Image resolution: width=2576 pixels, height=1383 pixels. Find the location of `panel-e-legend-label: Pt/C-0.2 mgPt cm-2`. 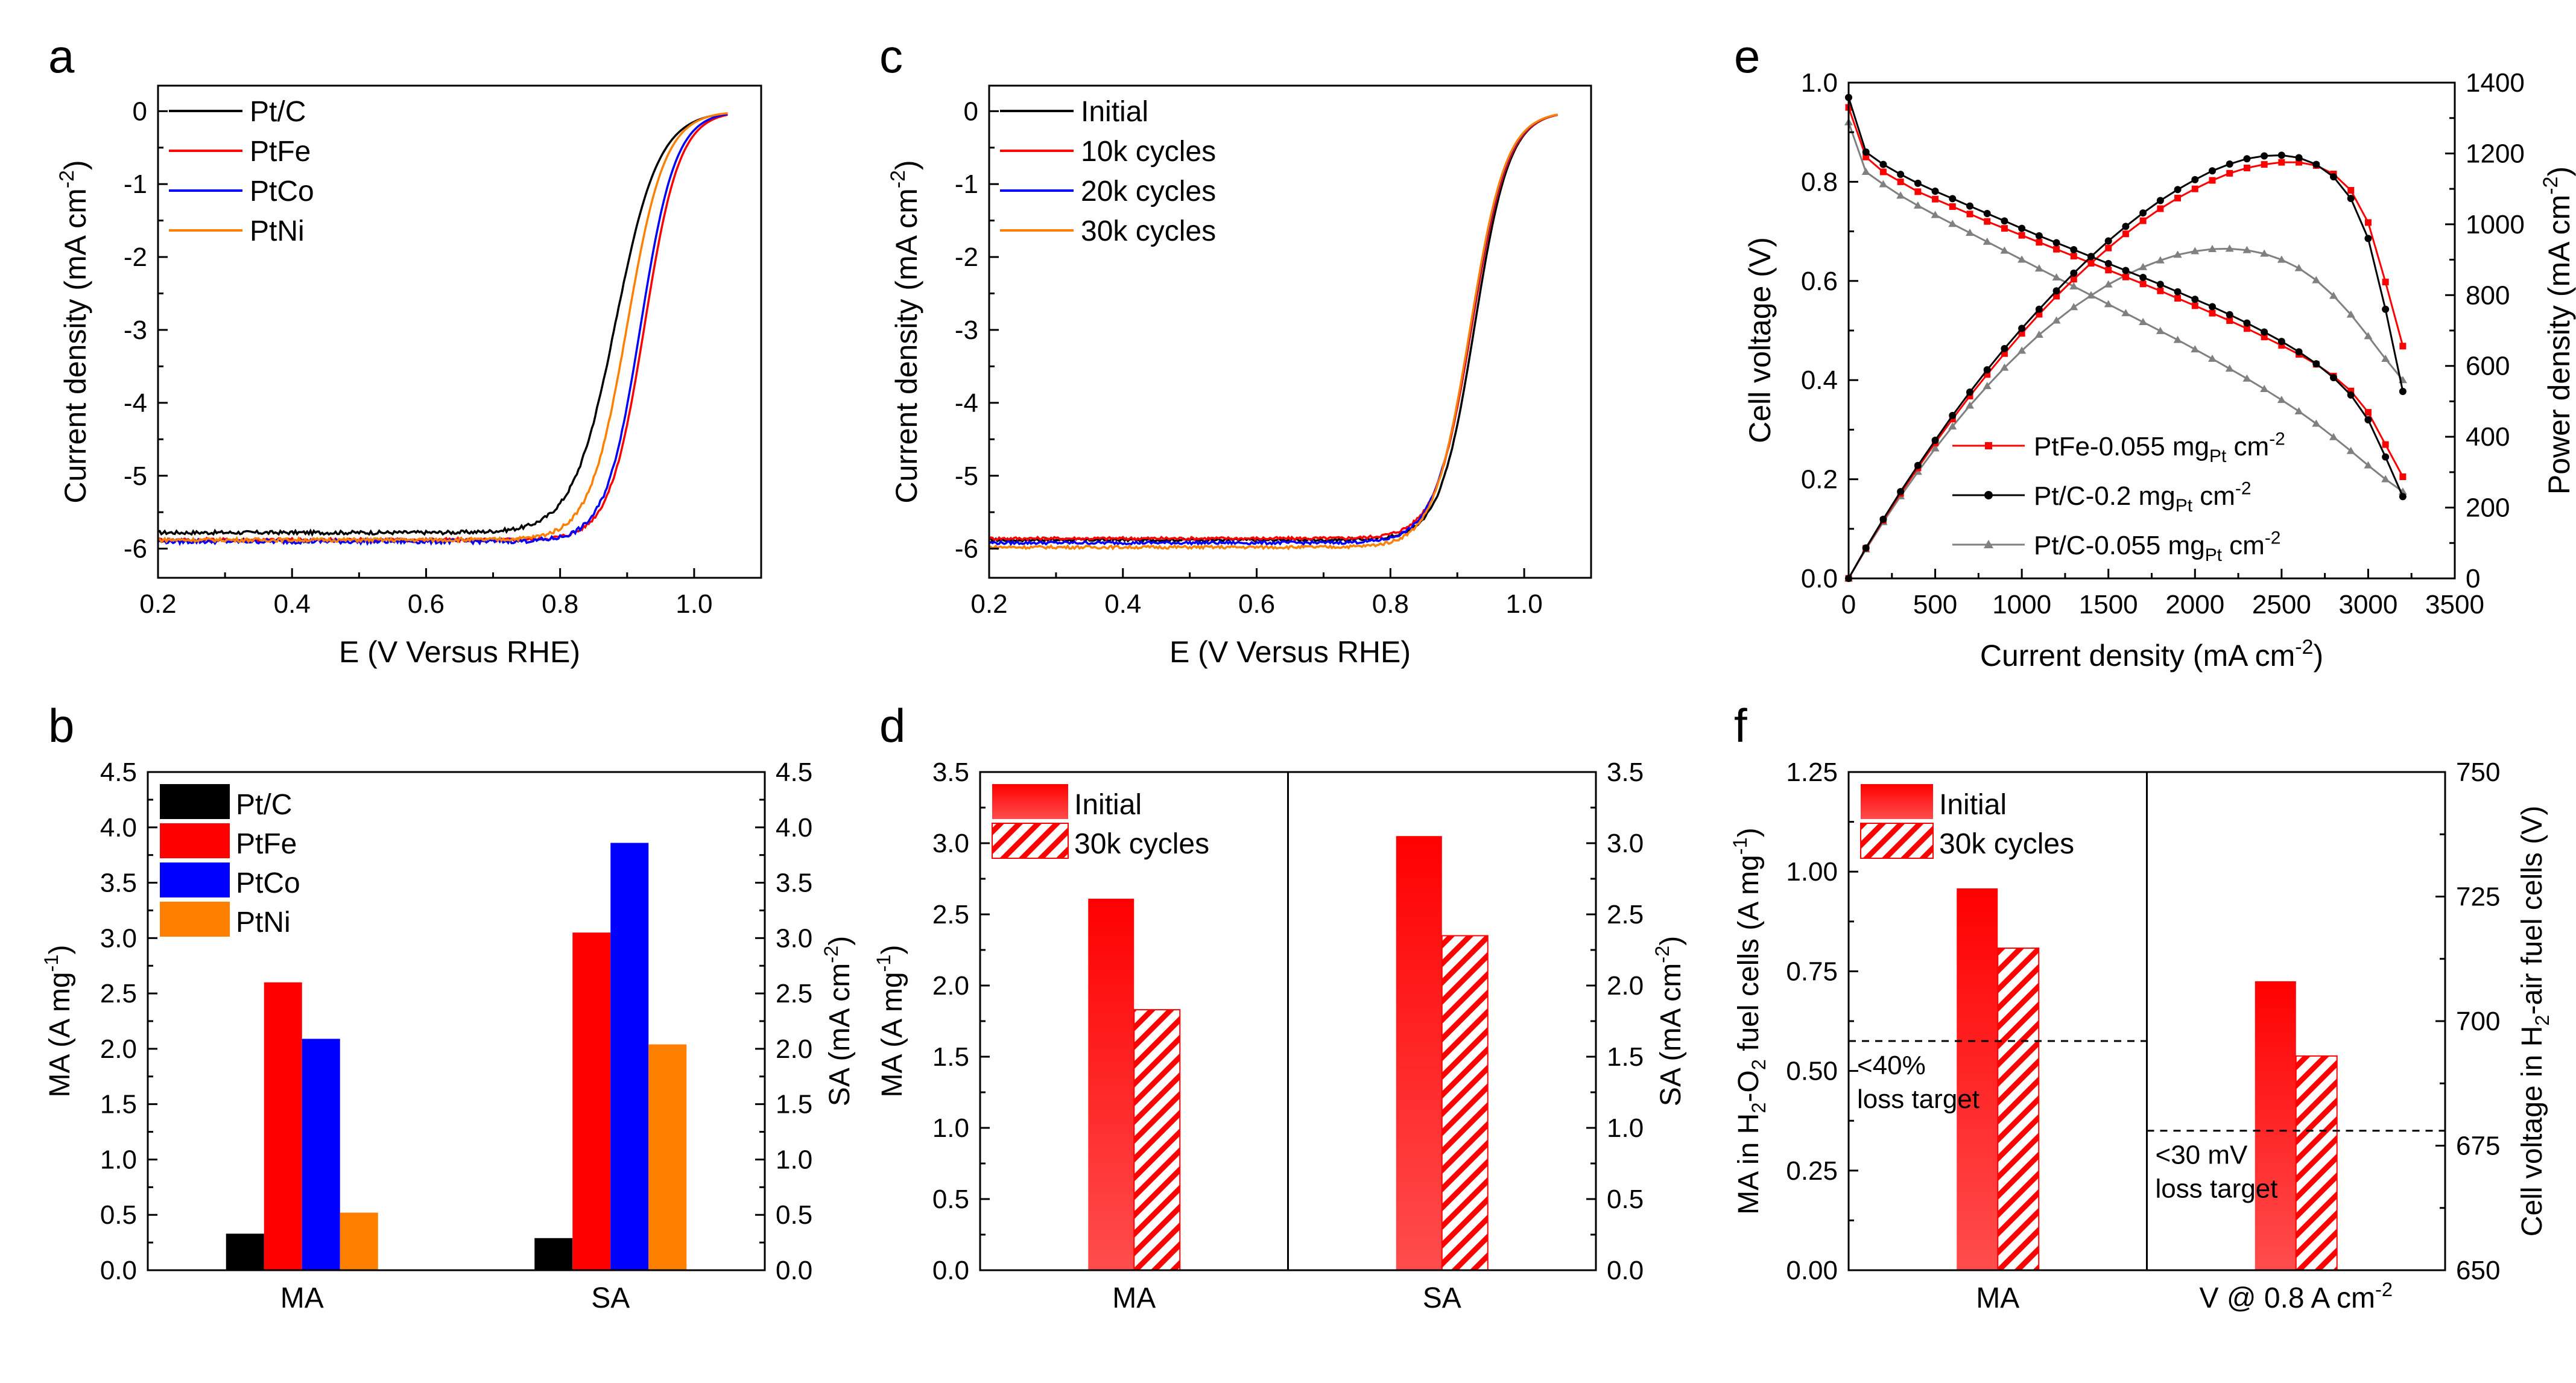

panel-e-legend-label: Pt/C-0.2 mgPt cm-2 is located at coordinates (2143, 497).